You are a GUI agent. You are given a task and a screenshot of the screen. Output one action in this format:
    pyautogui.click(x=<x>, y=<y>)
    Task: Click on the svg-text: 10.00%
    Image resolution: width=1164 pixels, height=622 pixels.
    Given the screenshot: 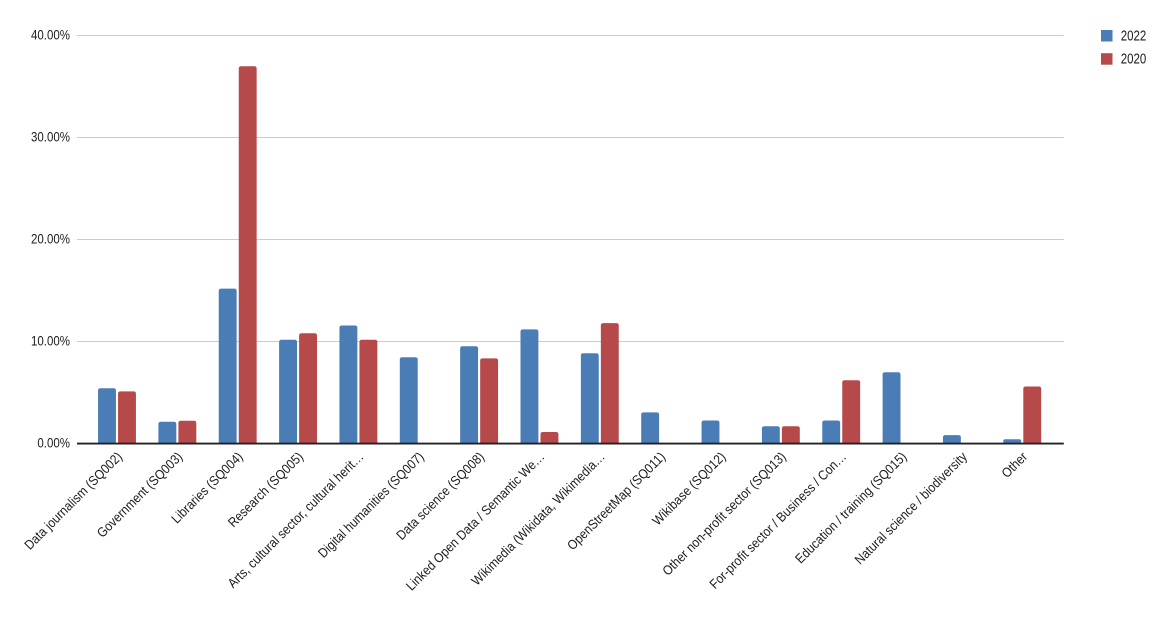 What is the action you would take?
    pyautogui.click(x=50, y=341)
    